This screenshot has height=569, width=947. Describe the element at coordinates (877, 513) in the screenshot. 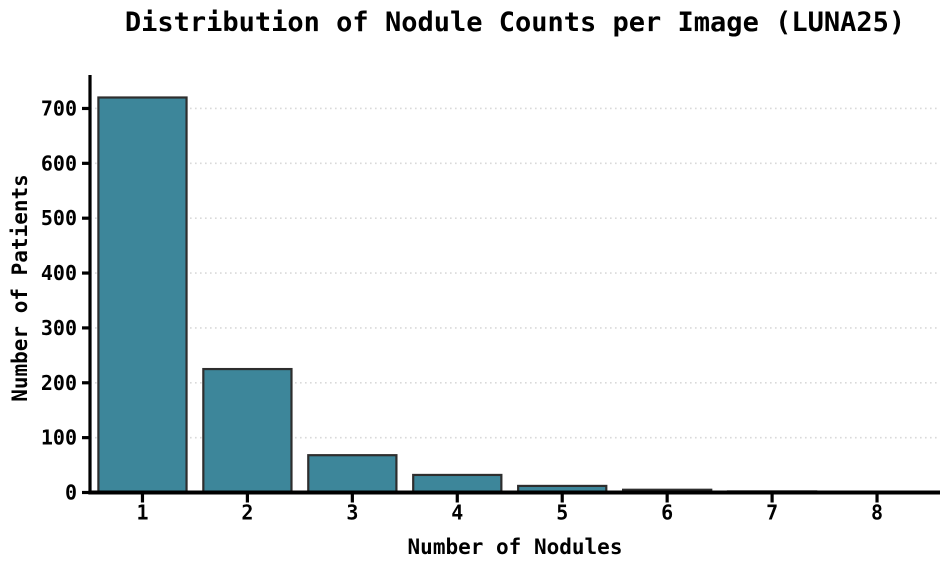

I see `x-tick-label: 8` at that location.